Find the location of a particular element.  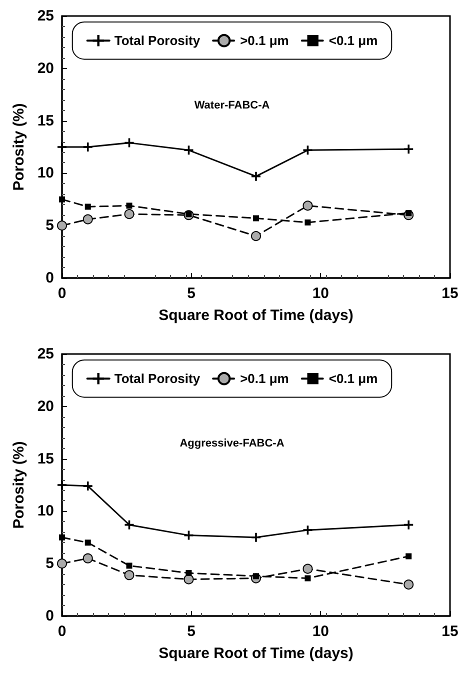

annotation: Aggressive-FABC-A is located at coordinates (232, 444).